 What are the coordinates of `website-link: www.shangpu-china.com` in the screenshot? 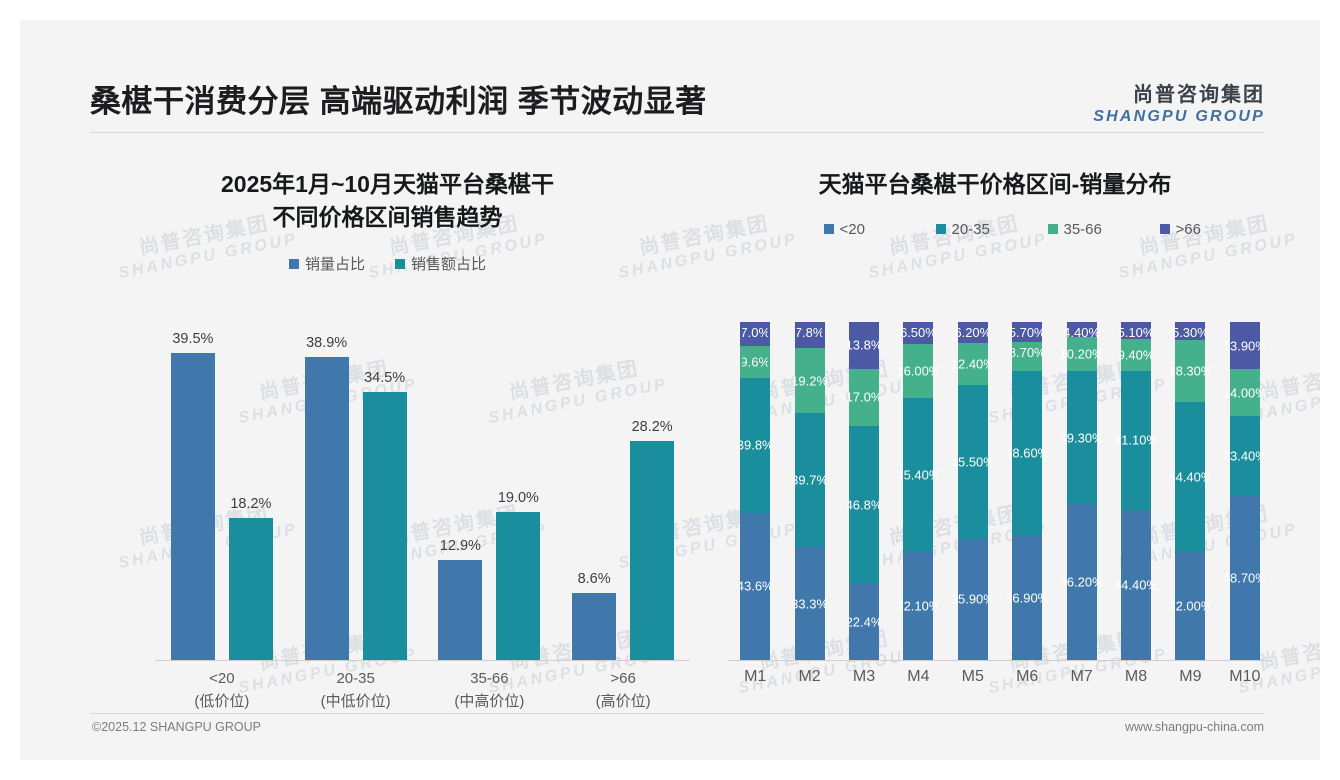 It's located at (1194, 727).